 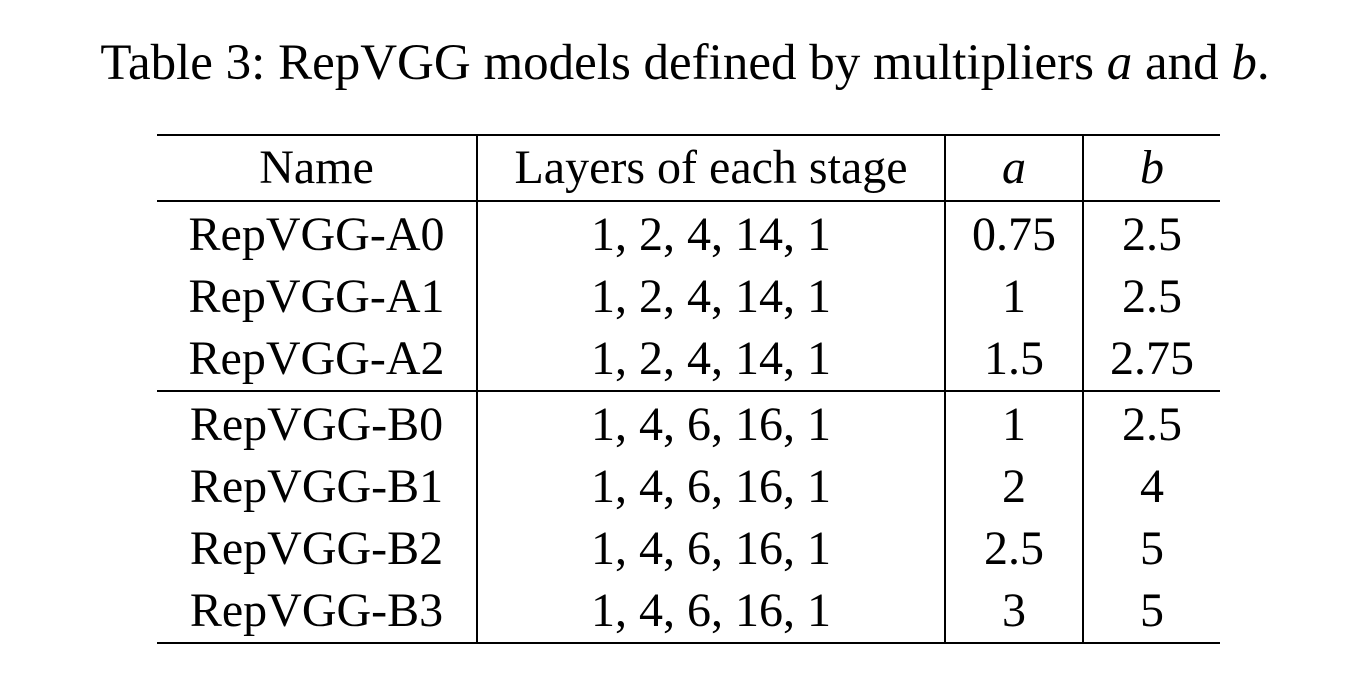 I want to click on cell-name: RepVGG-B2, so click(x=317, y=549).